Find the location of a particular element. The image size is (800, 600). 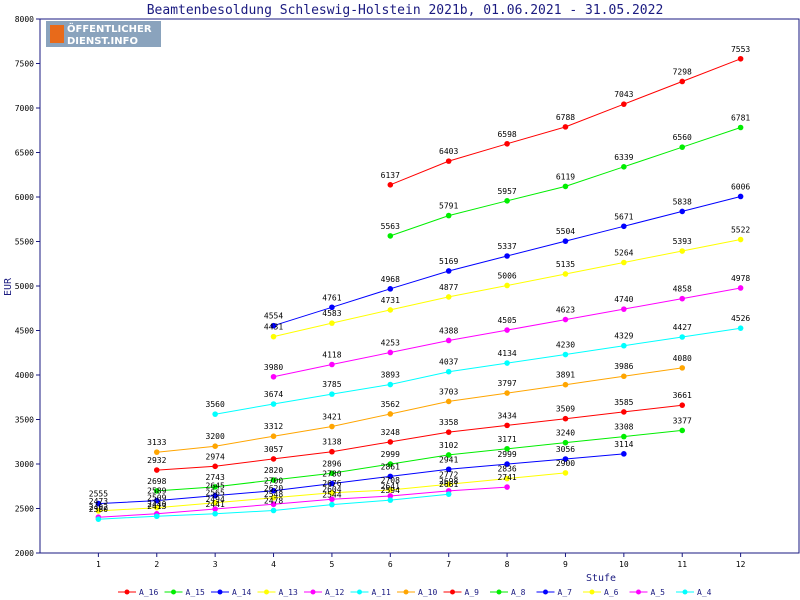

data-label: 4761 is located at coordinates (331, 297).